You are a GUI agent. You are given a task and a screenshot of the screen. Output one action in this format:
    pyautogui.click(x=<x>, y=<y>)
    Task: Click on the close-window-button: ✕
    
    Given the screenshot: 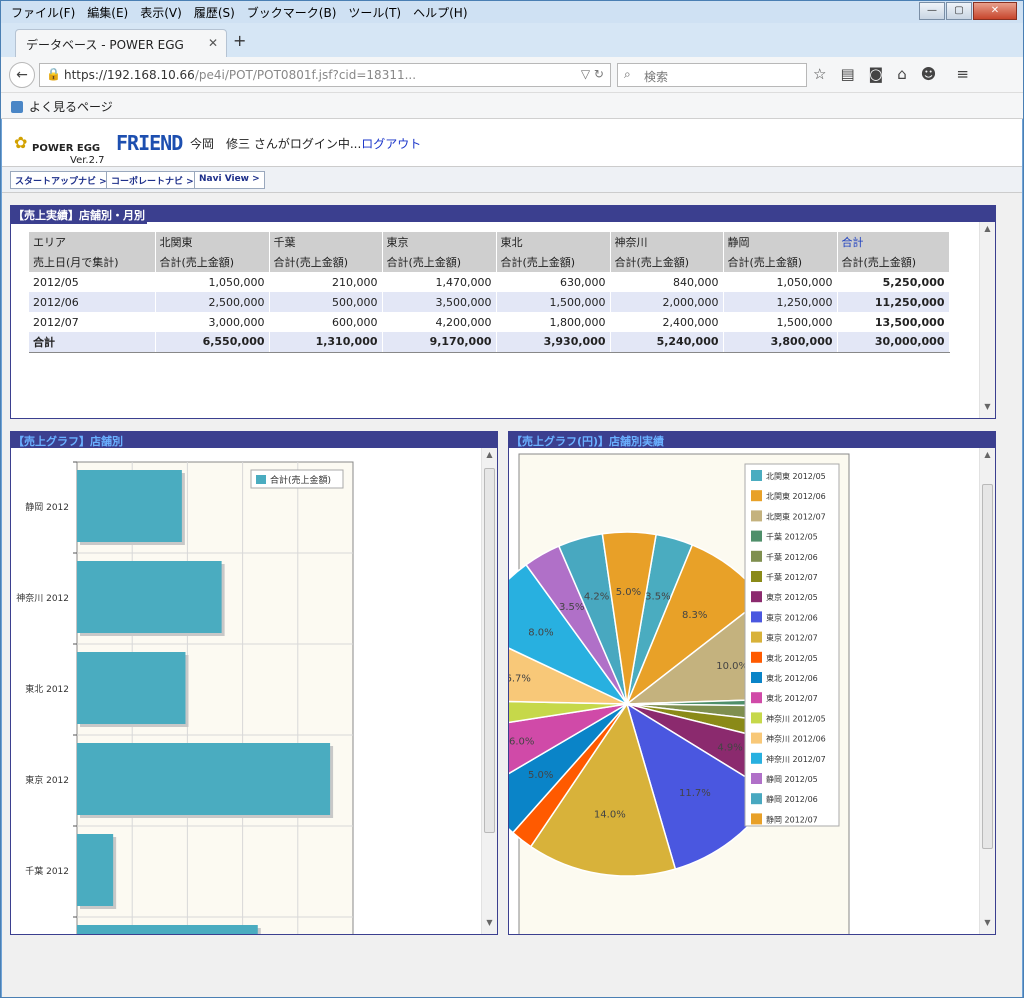 What is the action you would take?
    pyautogui.click(x=995, y=11)
    